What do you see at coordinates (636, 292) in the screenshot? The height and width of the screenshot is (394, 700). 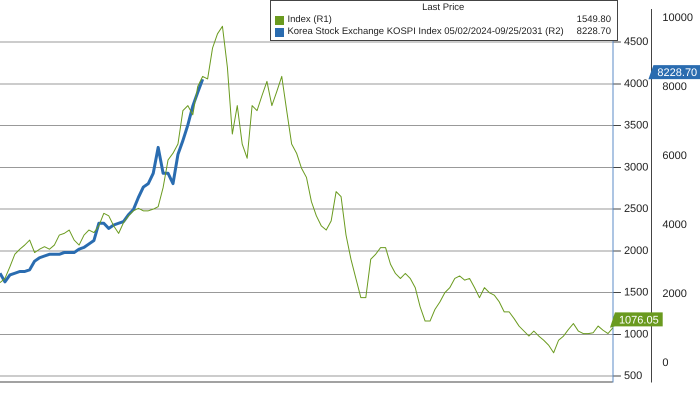 I see `y-tick-label: 1500` at bounding box center [636, 292].